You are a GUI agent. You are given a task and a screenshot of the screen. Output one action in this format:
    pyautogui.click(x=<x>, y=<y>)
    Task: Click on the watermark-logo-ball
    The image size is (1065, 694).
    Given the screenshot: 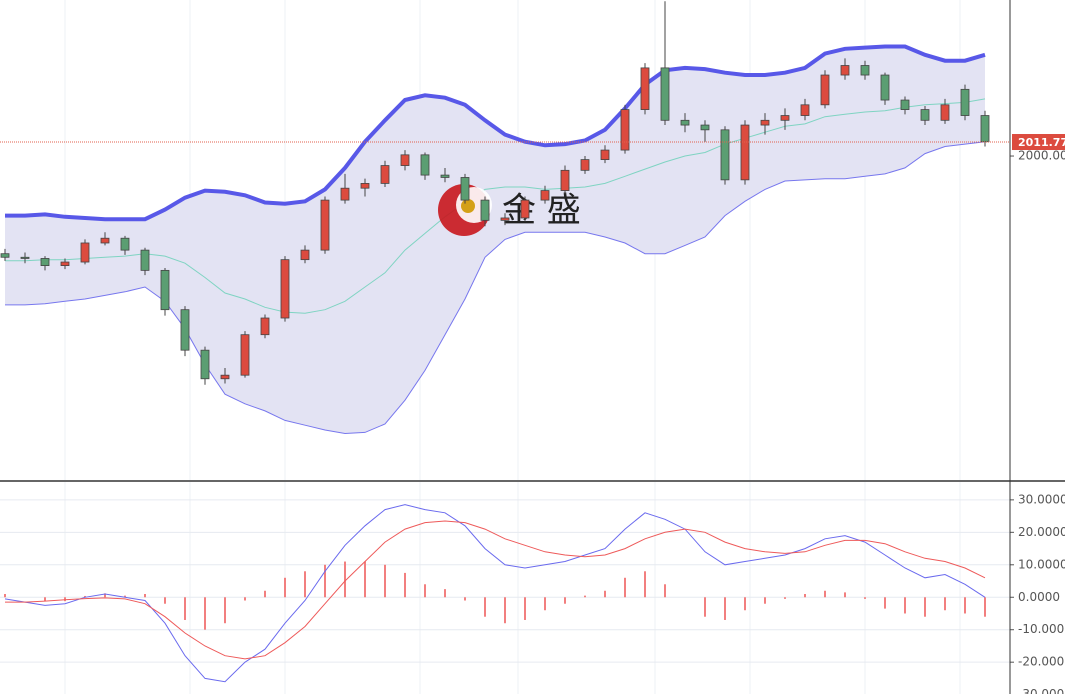 What is the action you would take?
    pyautogui.click(x=468, y=206)
    